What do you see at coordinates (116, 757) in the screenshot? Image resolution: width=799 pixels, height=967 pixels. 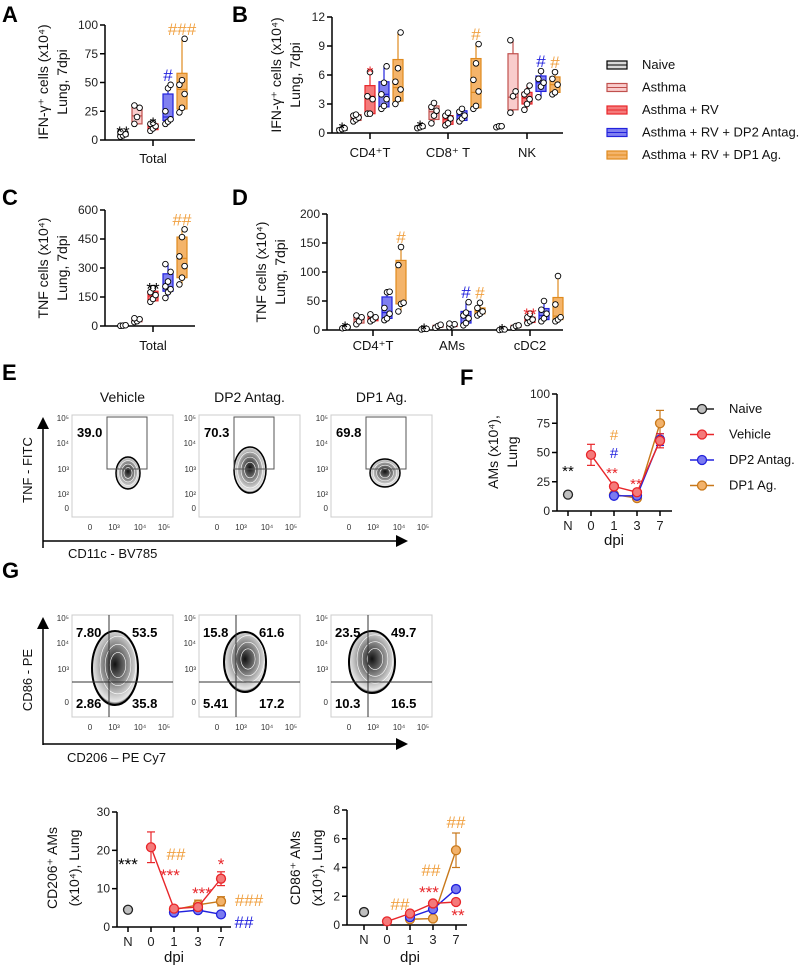 I see `flow-x-axis-label: CD206 – PE Cy7` at bounding box center [116, 757].